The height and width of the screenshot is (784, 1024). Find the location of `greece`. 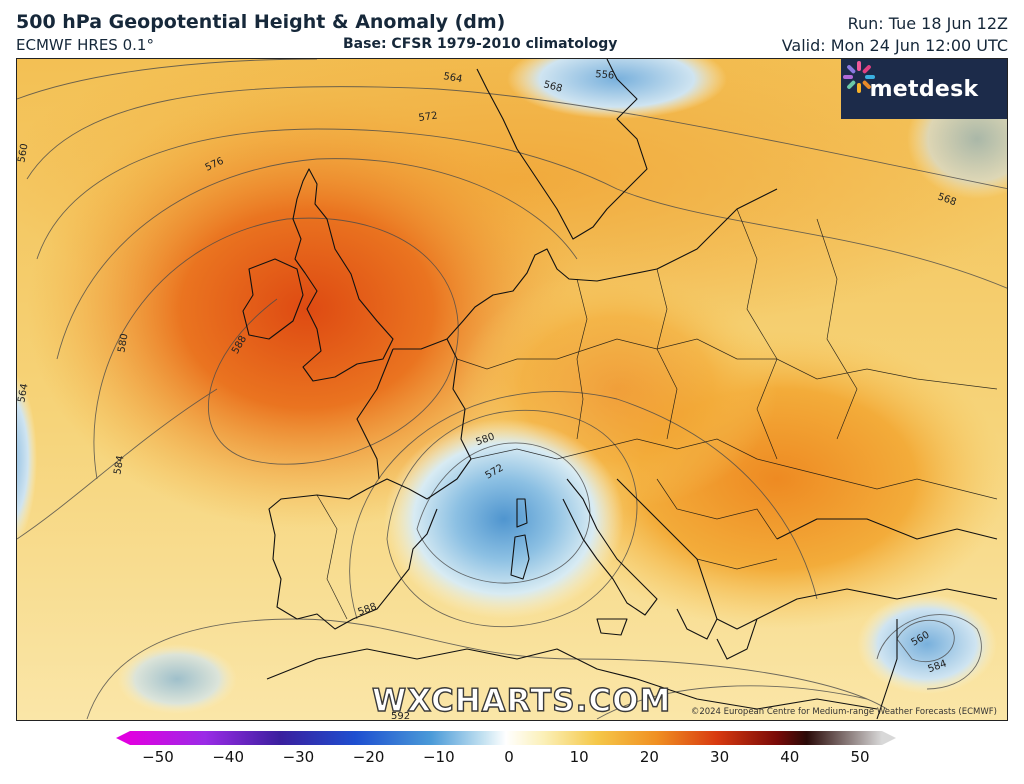

greece is located at coordinates (737, 639).